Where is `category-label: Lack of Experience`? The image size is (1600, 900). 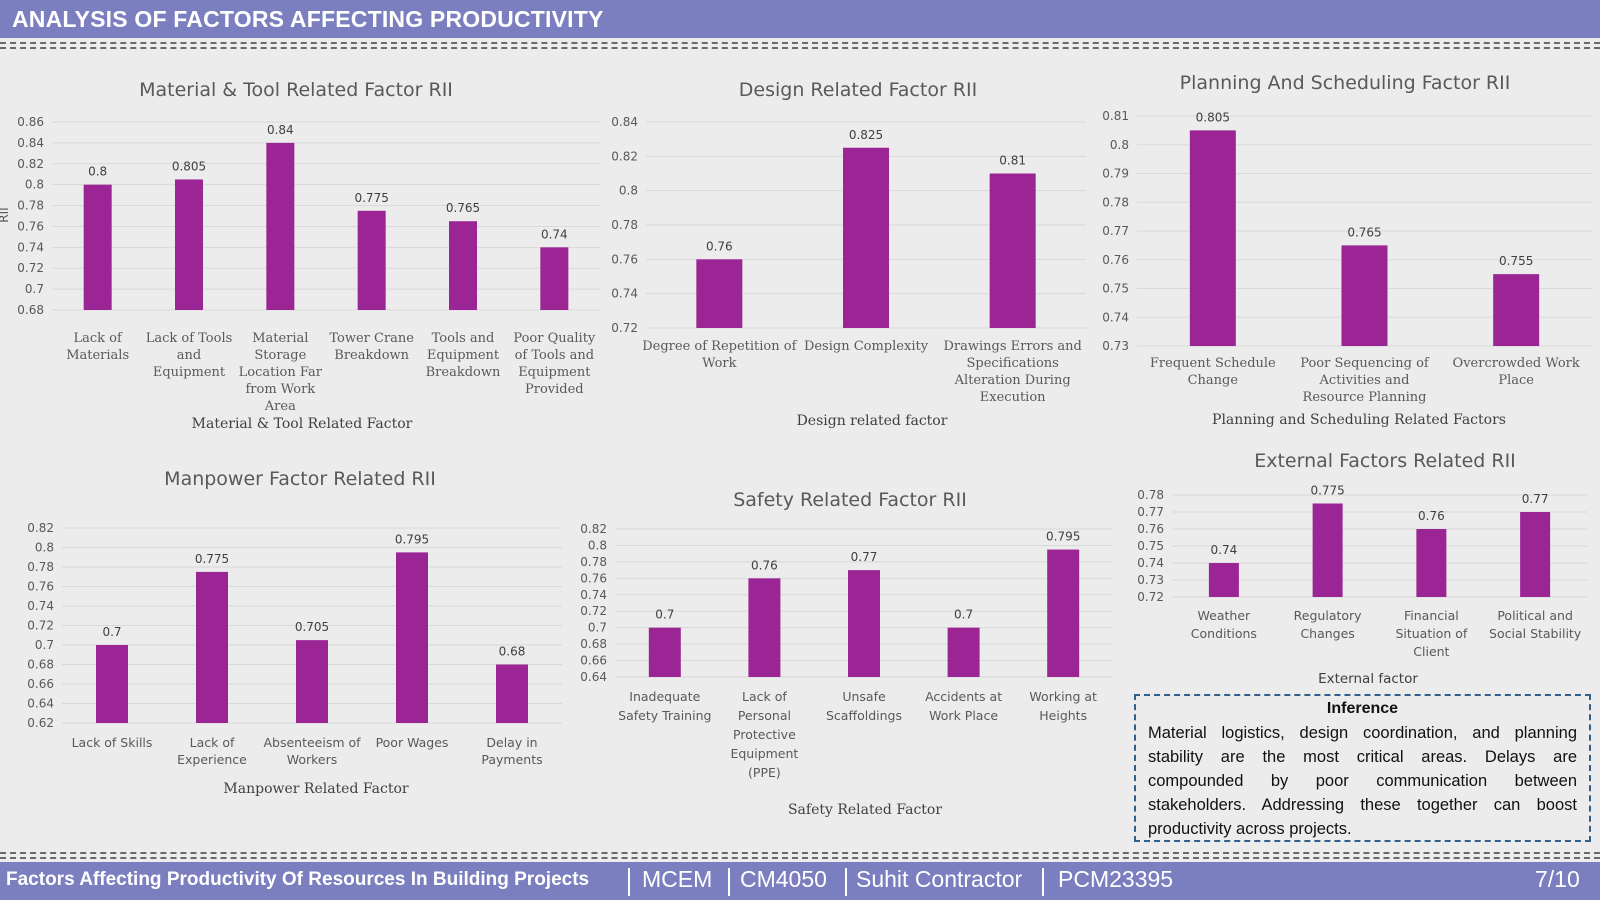
category-label: Lack of Experience is located at coordinates (212, 751).